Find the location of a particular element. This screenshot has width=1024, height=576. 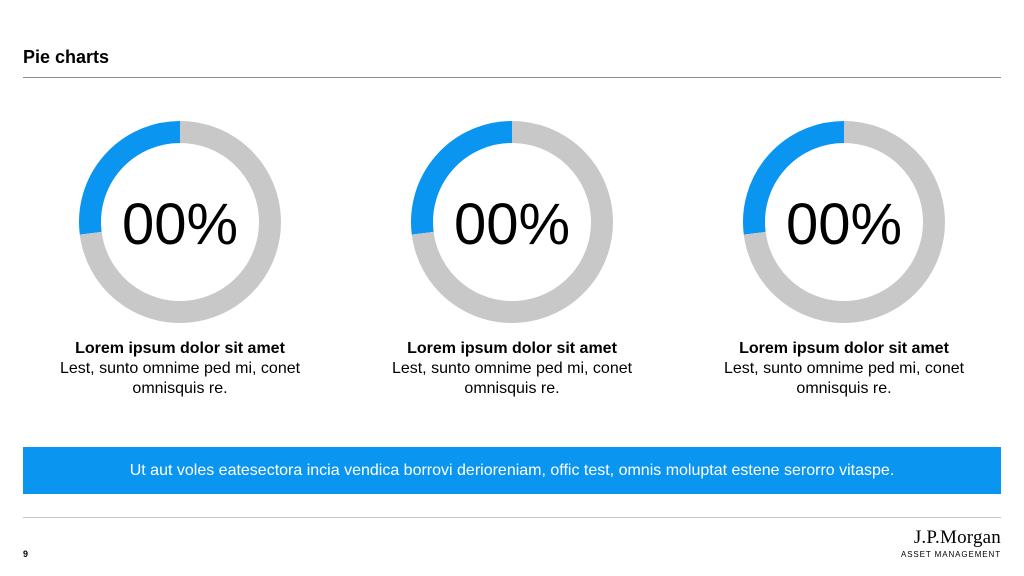

page-title: Pie charts is located at coordinates (66, 57).